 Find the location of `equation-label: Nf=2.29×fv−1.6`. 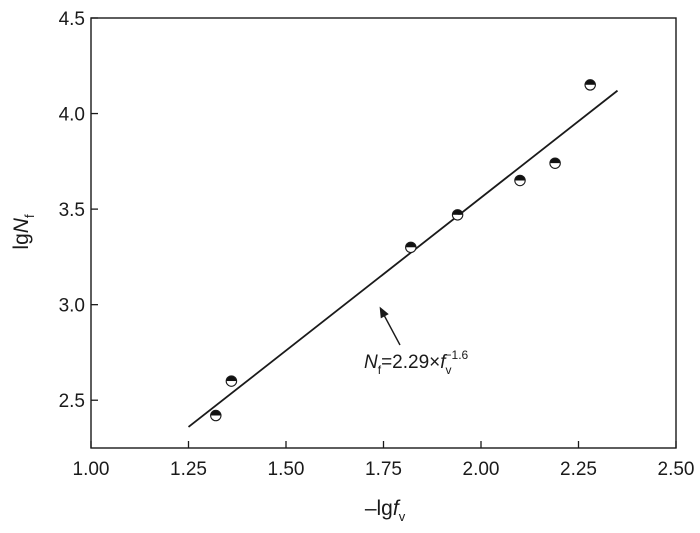

equation-label: Nf=2.29×fv−1.6 is located at coordinates (416, 362).